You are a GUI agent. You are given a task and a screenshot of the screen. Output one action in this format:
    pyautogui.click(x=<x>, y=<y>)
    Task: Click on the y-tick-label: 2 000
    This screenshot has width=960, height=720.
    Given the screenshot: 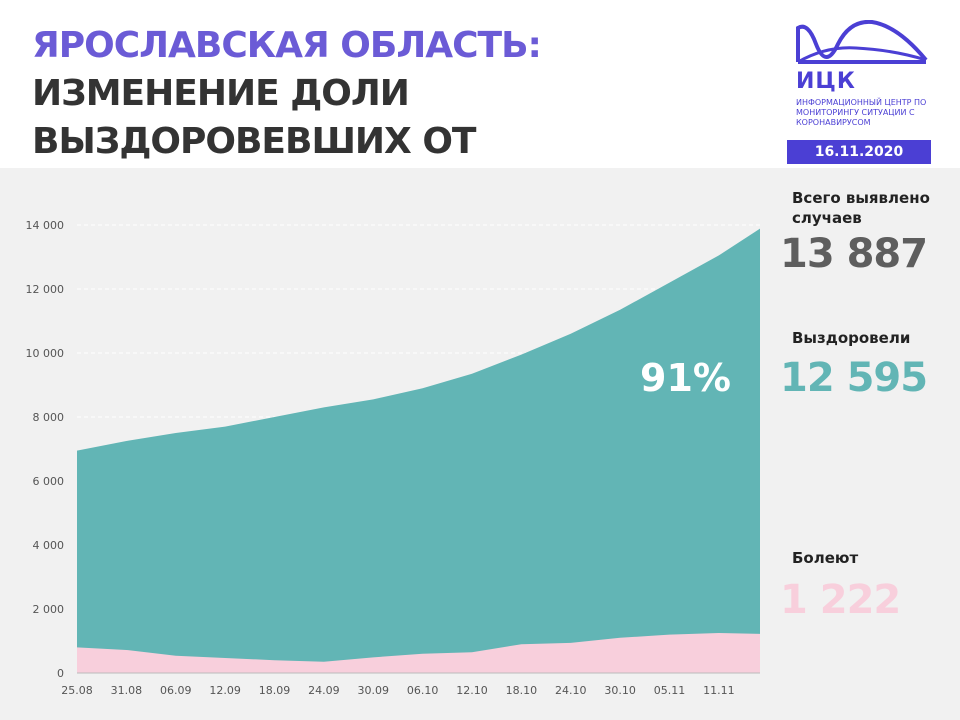 What is the action you would take?
    pyautogui.click(x=49, y=609)
    